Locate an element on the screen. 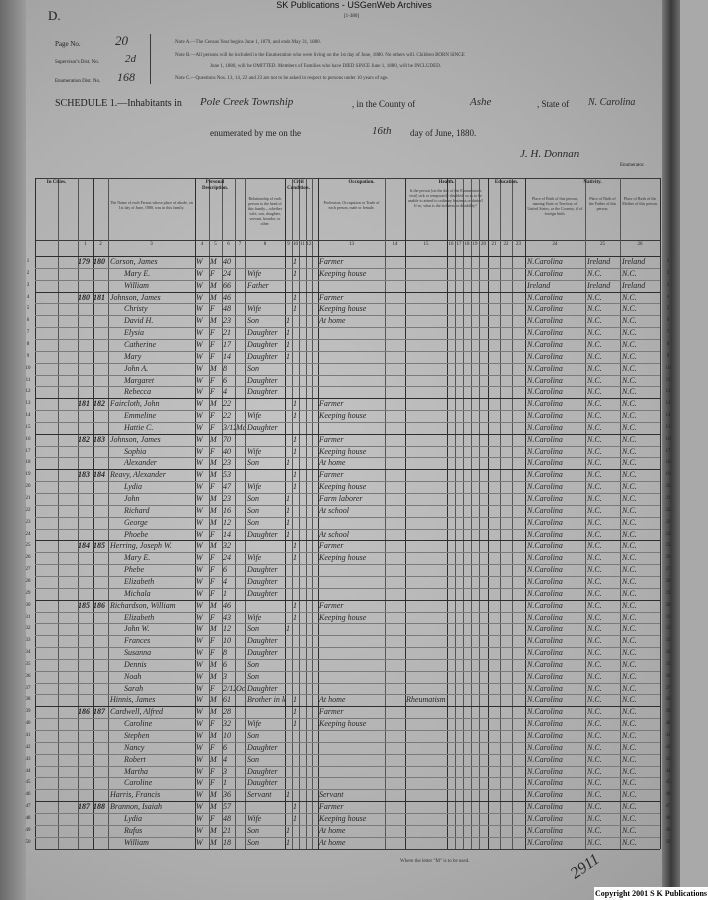 Image resolution: width=708 pixels, height=900 pixels. column-number: 8 is located at coordinates (265, 244).